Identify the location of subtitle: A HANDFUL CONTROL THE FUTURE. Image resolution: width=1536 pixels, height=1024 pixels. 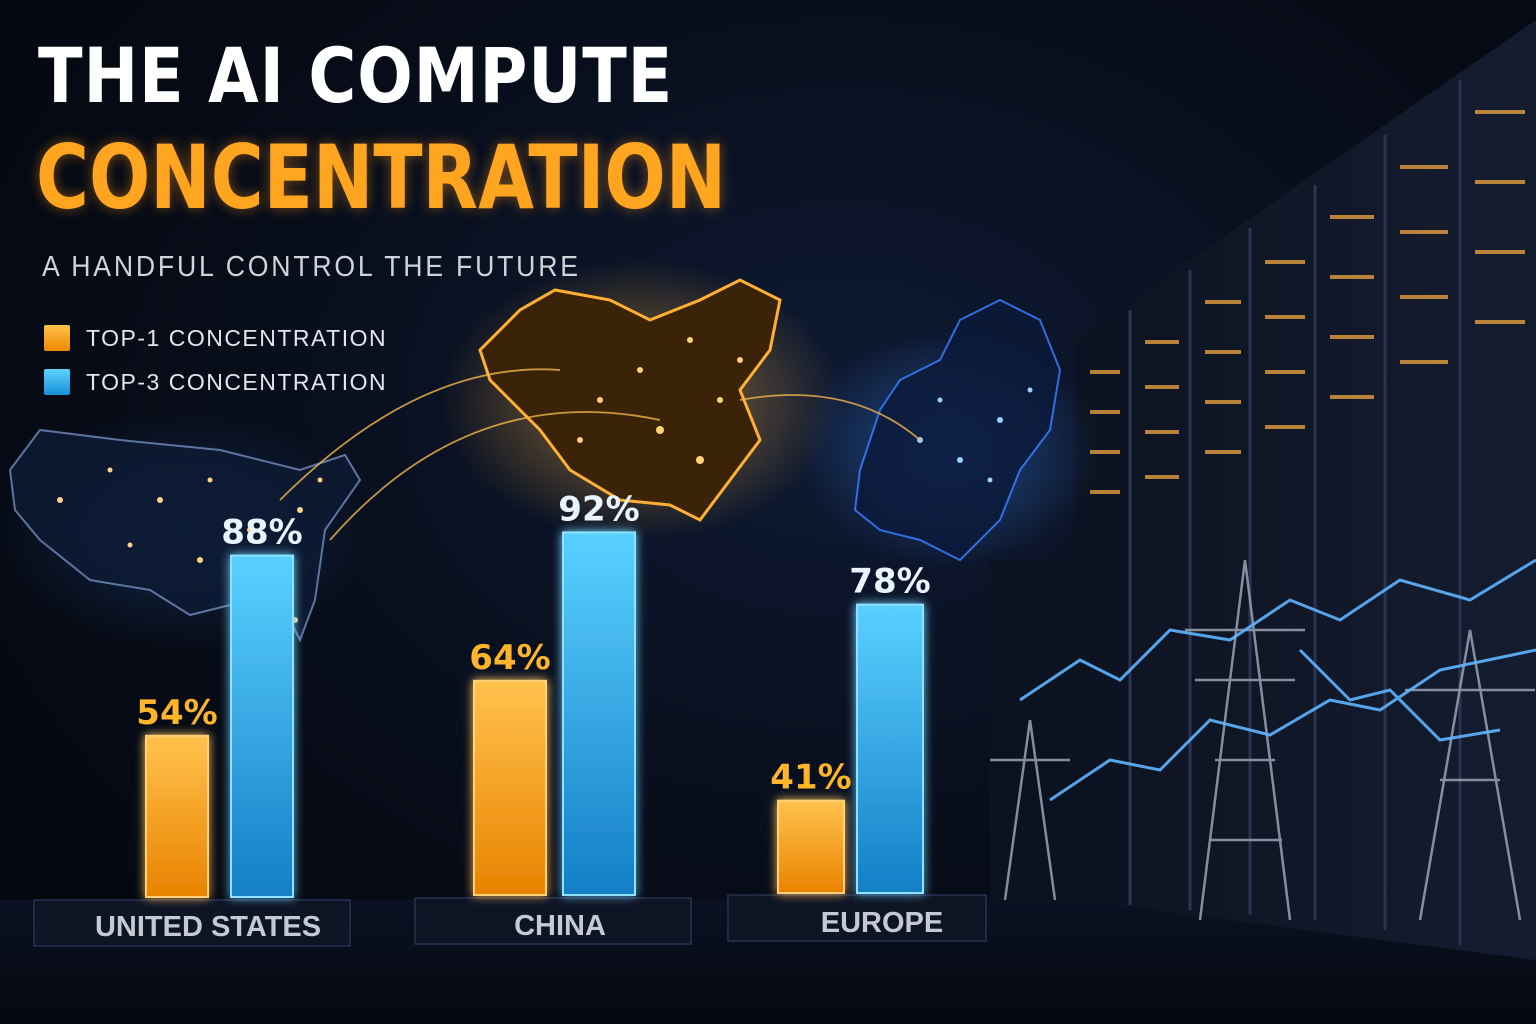
(311, 267).